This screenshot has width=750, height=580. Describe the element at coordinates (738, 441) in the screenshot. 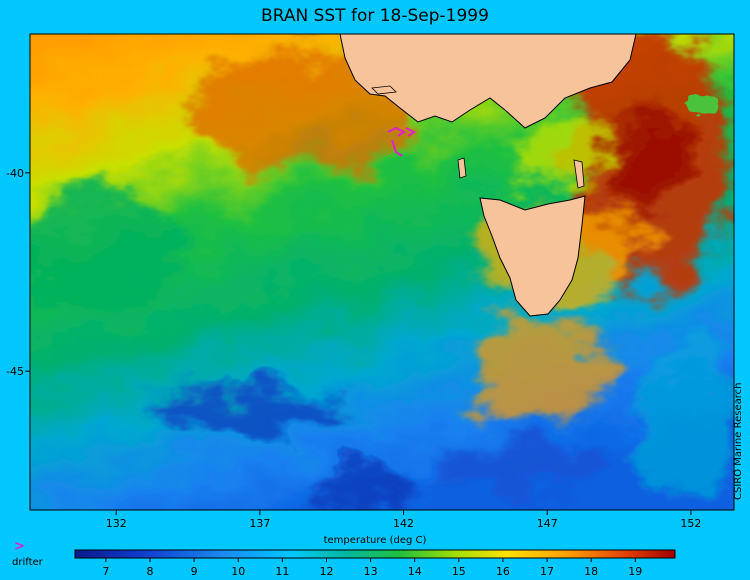

I see `credit-label: CSIRO Marine Research` at that location.